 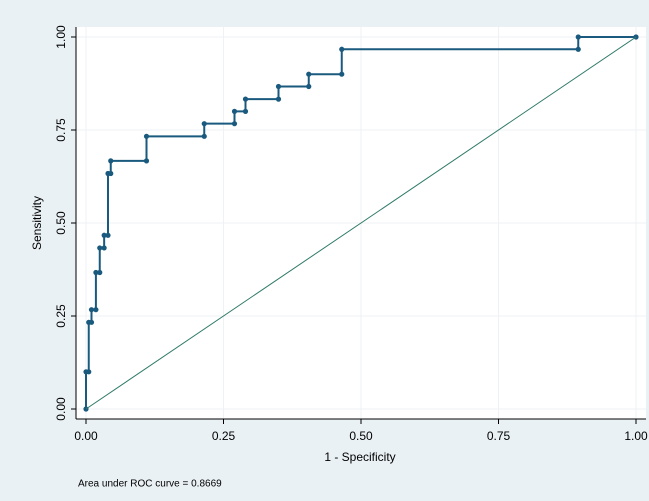 What do you see at coordinates (61, 37) in the screenshot?
I see `y-tick-label: 1.00` at bounding box center [61, 37].